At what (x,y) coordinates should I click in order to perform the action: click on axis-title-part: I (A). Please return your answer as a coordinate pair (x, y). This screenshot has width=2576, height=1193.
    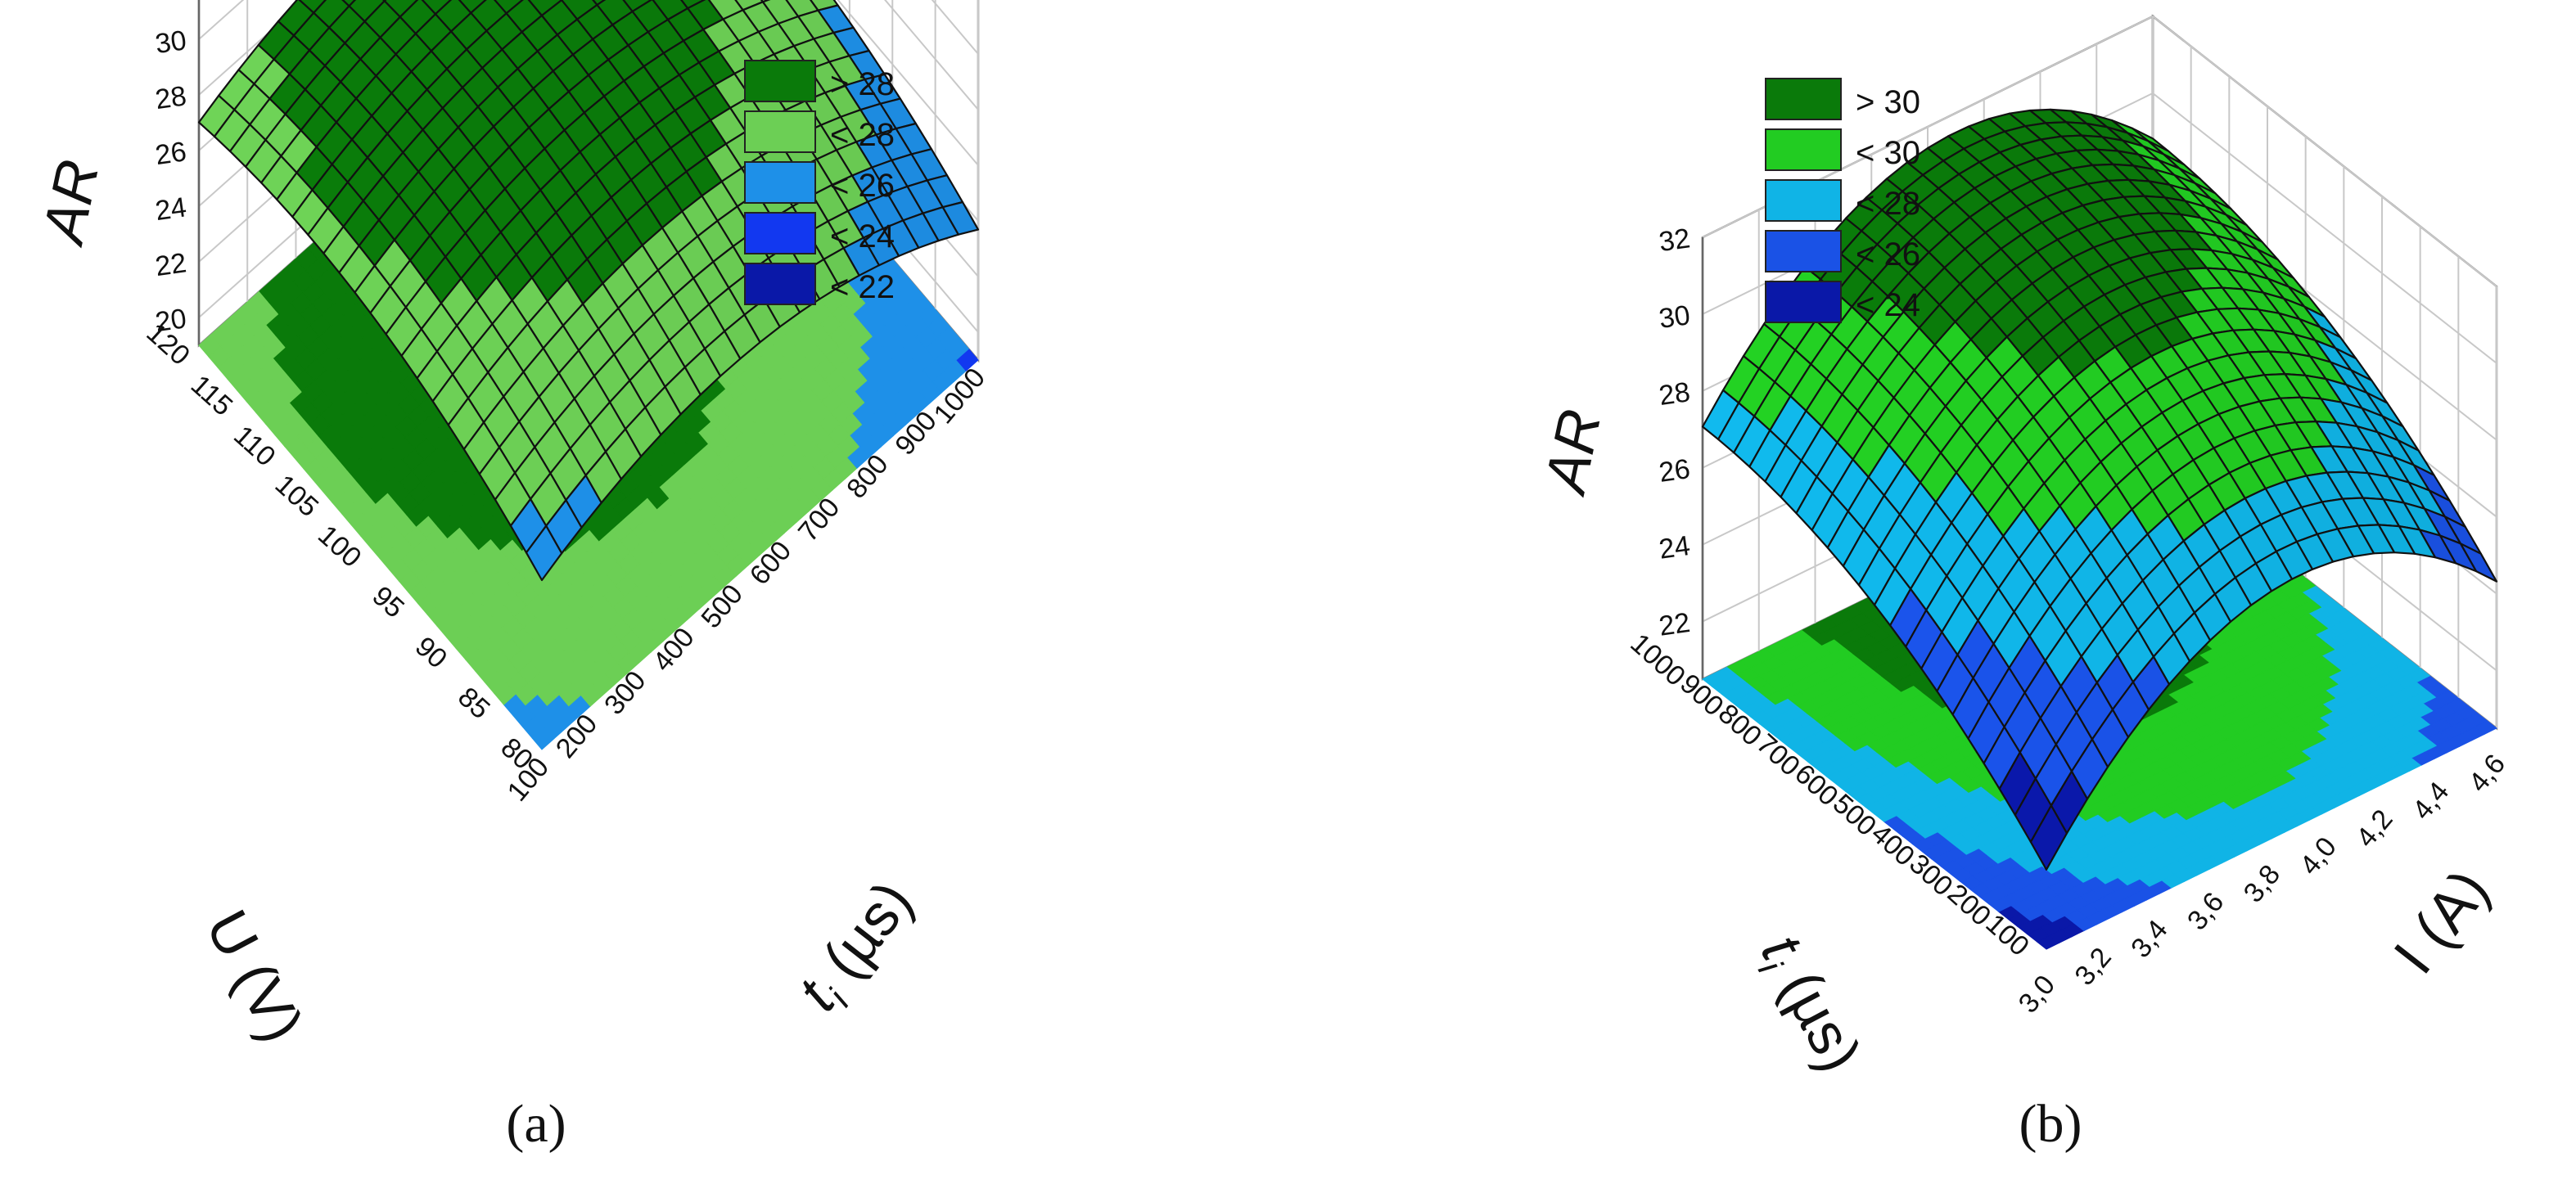
    Looking at the image, I should click on (2442, 921).